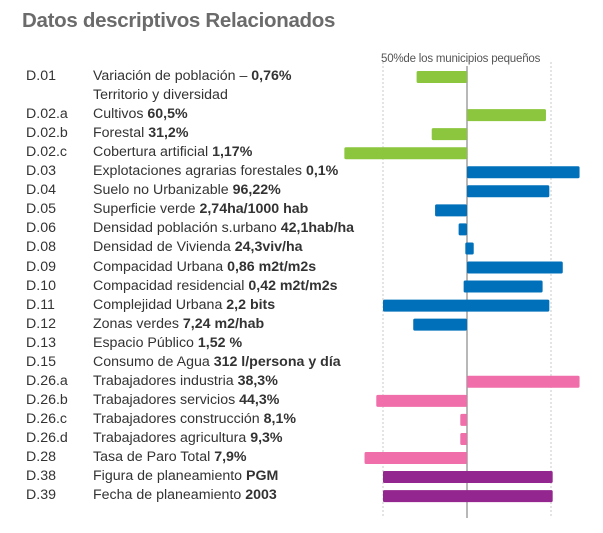  I want to click on indicator-value: 0,42 m2t/m2s, so click(293, 285).